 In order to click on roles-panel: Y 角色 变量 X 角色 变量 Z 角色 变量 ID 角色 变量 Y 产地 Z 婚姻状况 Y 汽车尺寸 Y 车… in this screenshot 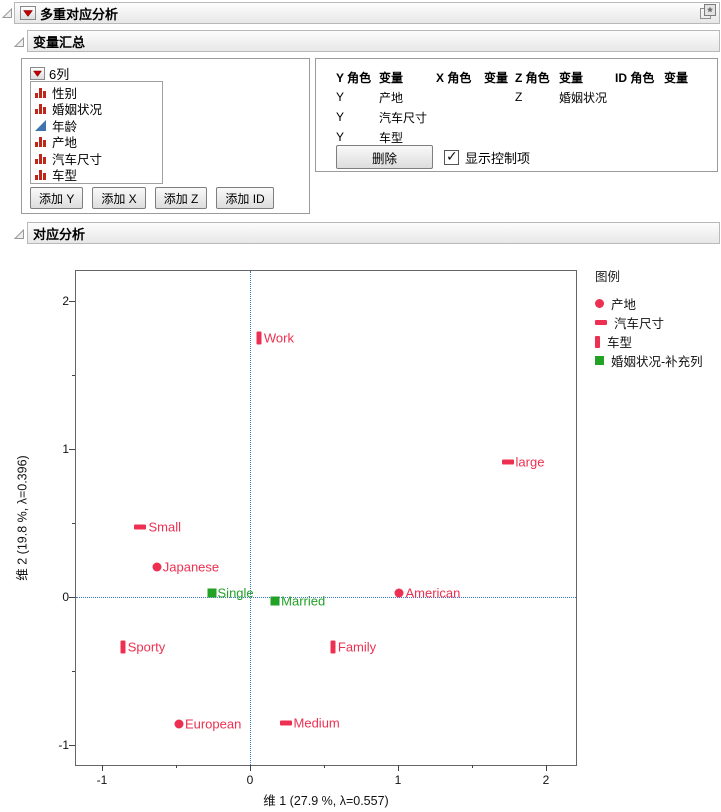, I will do `click(516, 115)`.